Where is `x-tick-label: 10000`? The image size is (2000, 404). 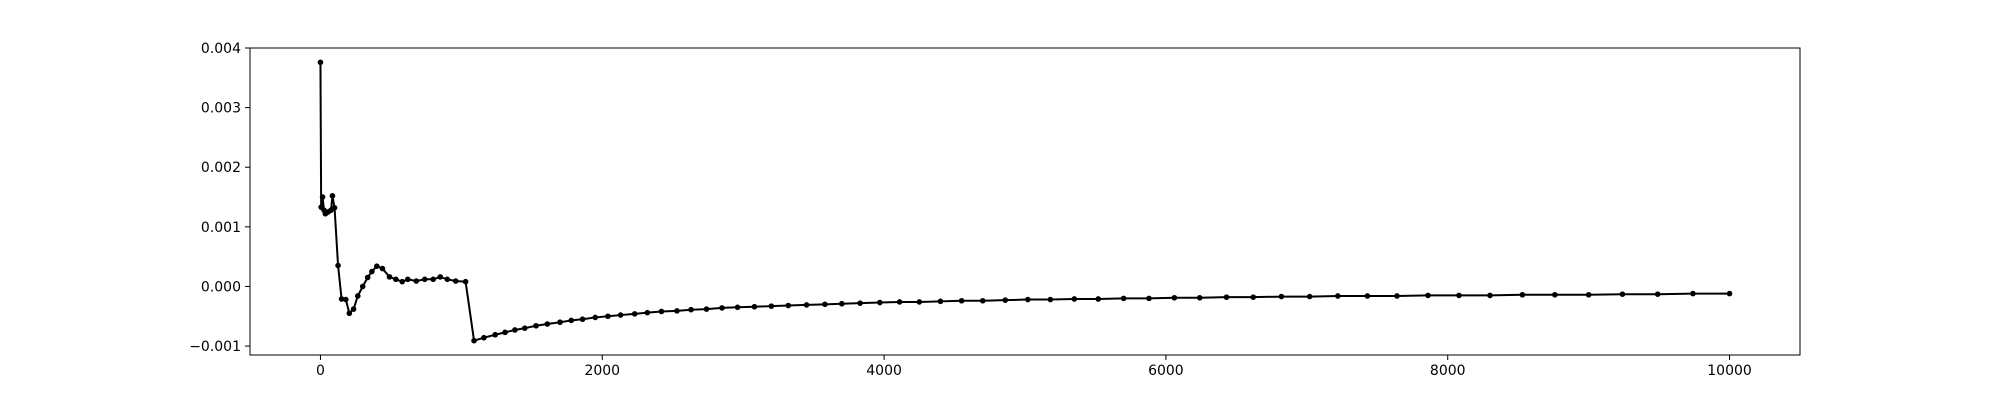 x-tick-label: 10000 is located at coordinates (1729, 371).